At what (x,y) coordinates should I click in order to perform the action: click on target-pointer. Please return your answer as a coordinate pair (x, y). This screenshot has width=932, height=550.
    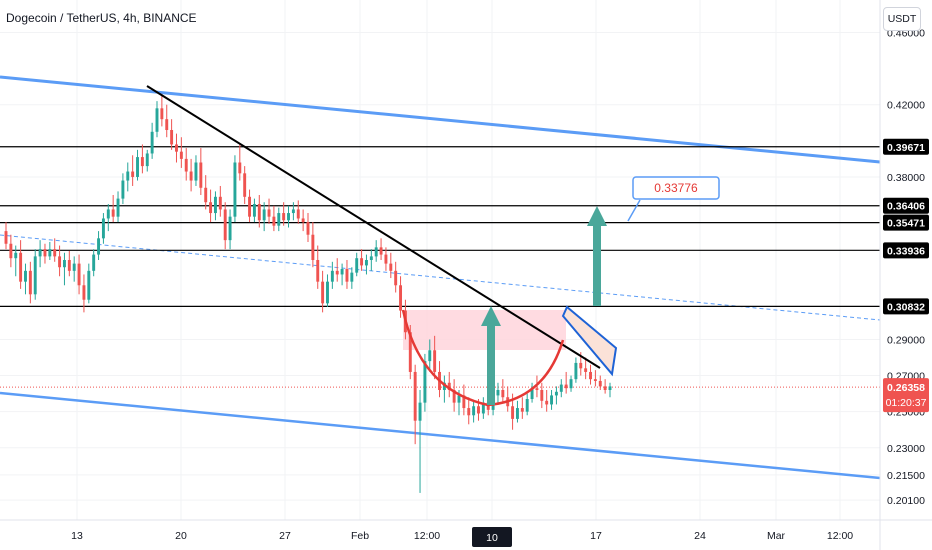
    Looking at the image, I should click on (634, 210).